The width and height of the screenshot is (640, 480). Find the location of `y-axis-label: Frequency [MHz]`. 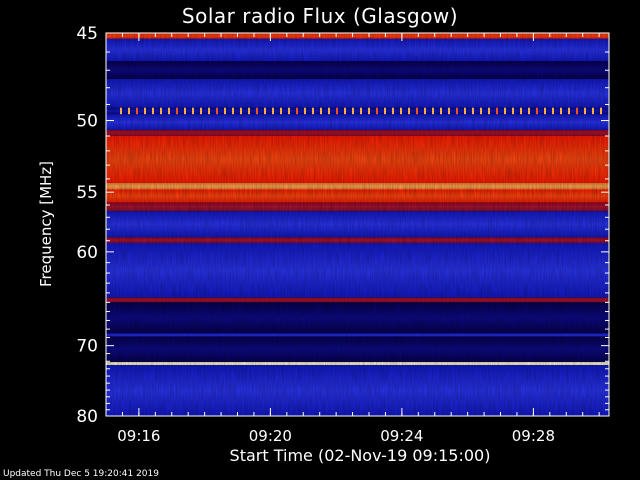

y-axis-label: Frequency [MHz] is located at coordinates (46, 224).